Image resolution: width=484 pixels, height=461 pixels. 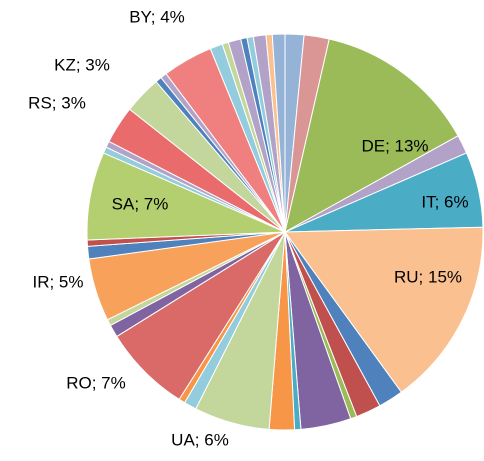 I want to click on slice-label: RO; 7%, so click(x=96, y=382).